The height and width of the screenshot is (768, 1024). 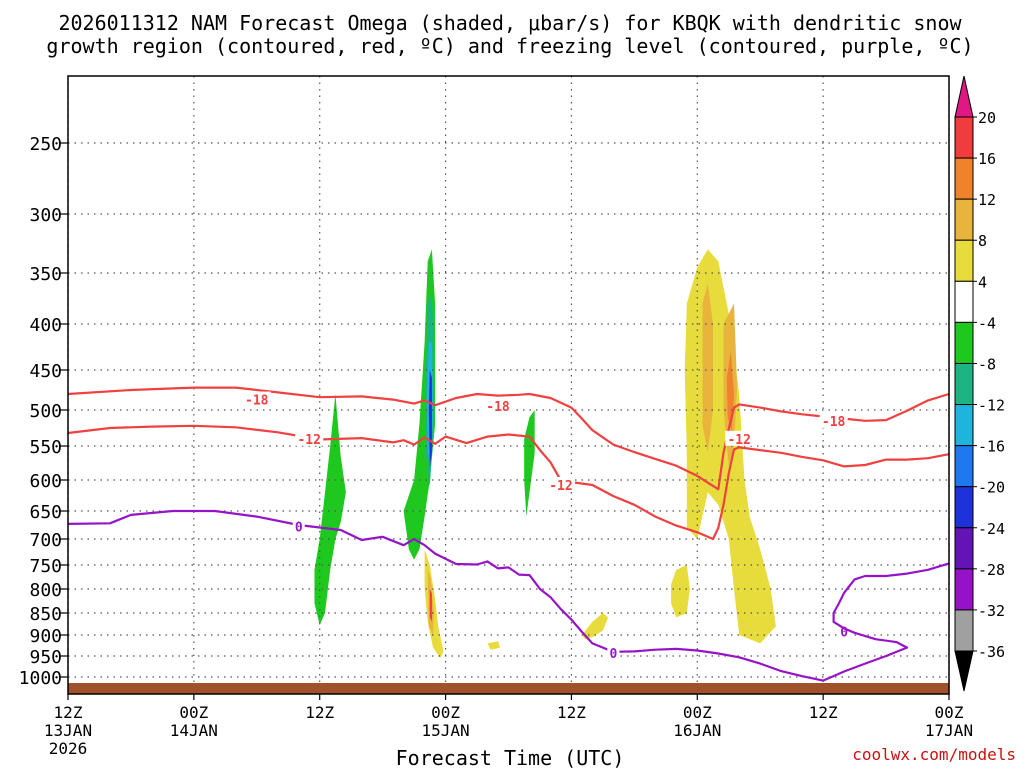 What do you see at coordinates (68, 748) in the screenshot?
I see `x-tick-label: 2026` at bounding box center [68, 748].